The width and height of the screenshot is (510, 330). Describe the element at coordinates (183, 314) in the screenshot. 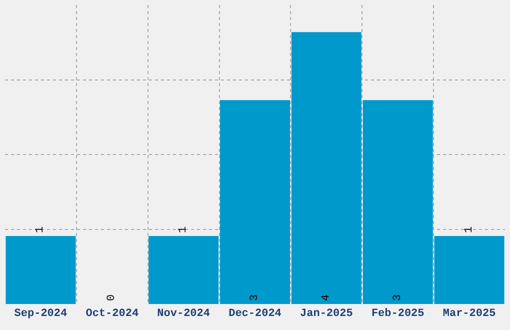

I see `x-tick-label: Nov-2024` at that location.